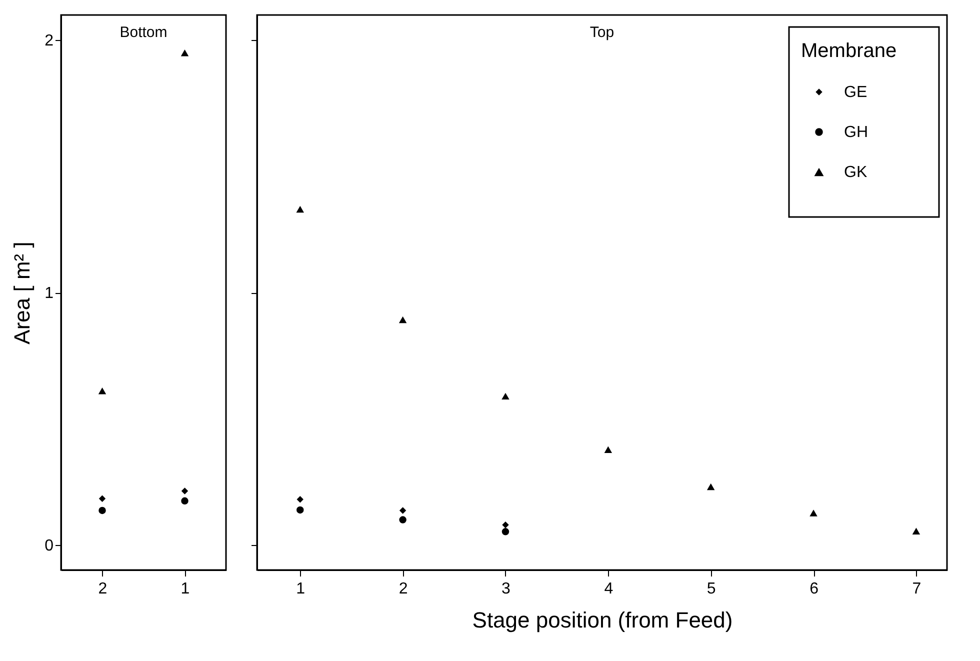 The width and height of the screenshot is (980, 661). Describe the element at coordinates (711, 589) in the screenshot. I see `x-tick-label: 5` at that location.